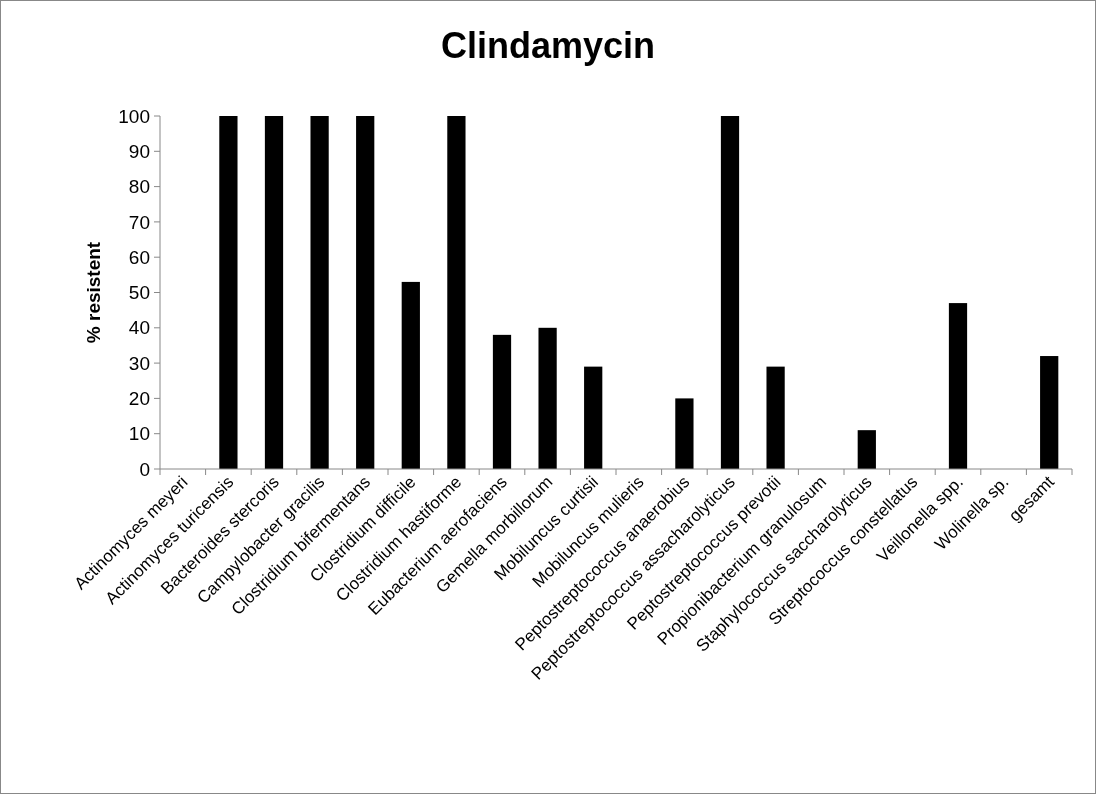 The width and height of the screenshot is (1096, 794). Describe the element at coordinates (548, 45) in the screenshot. I see `chart-title: Clindamycin` at that location.